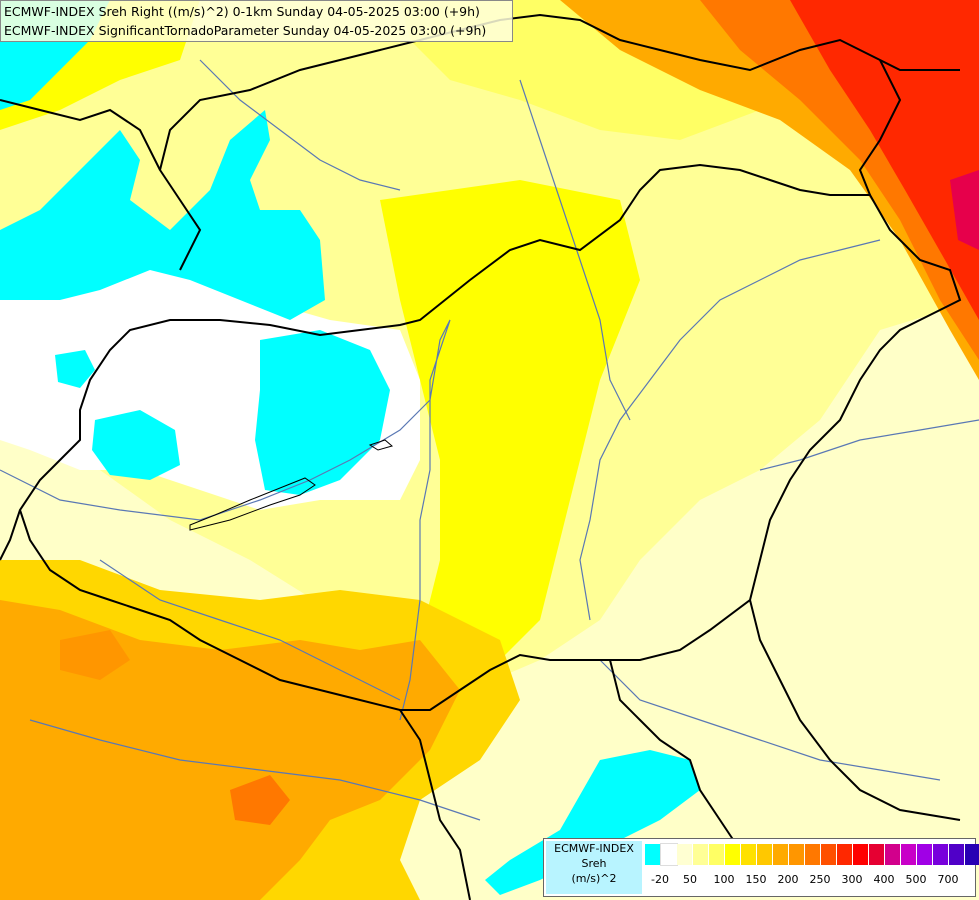 This screenshot has width=979, height=900. Describe the element at coordinates (730, 430) in the screenshot. I see `river-tisza` at that location.